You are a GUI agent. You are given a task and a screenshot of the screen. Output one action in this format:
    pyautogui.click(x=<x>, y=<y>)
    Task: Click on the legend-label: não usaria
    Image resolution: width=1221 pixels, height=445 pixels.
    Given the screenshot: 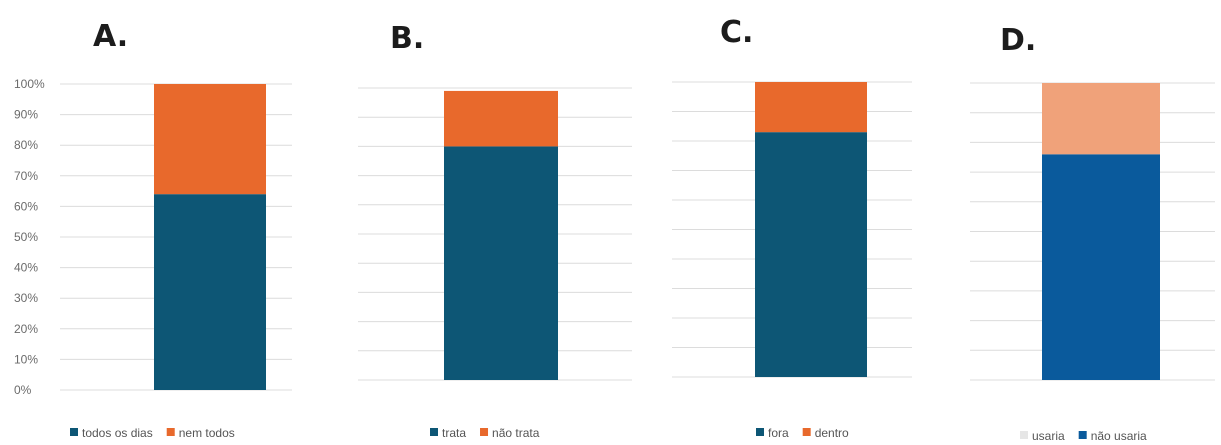 What is the action you would take?
    pyautogui.click(x=1119, y=436)
    